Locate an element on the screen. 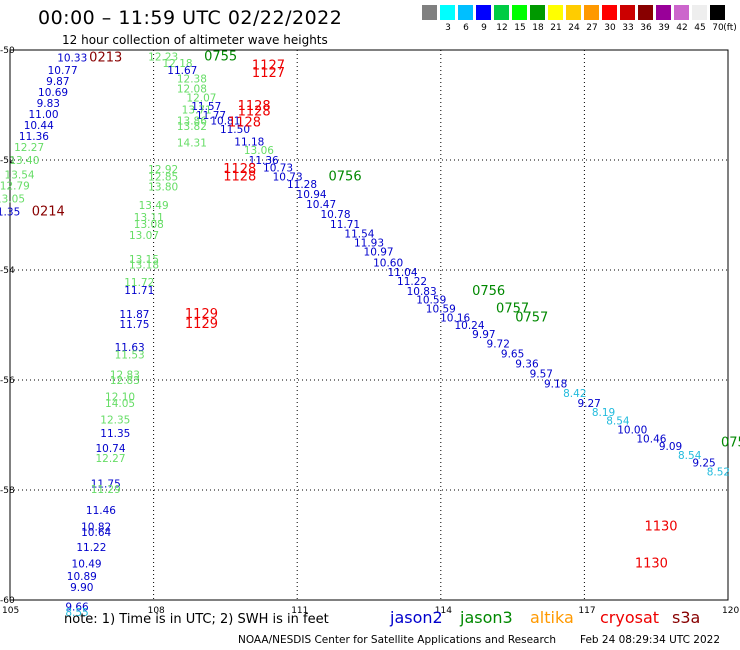  swh-reading: 13.82 is located at coordinates (192, 127).